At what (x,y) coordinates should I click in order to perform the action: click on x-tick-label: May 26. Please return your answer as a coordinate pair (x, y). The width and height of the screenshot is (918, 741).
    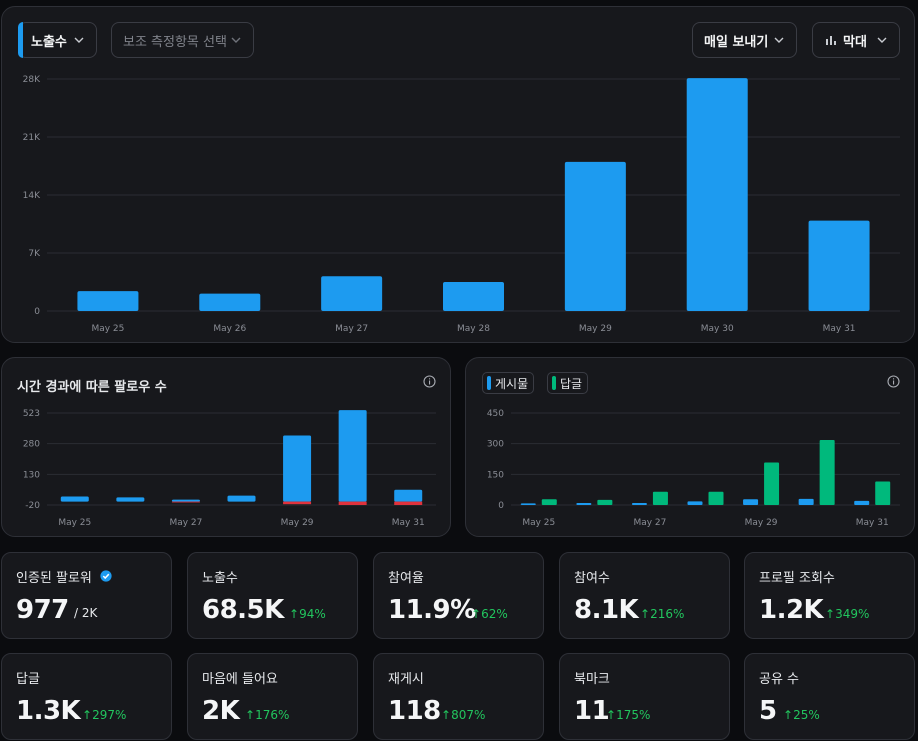
    Looking at the image, I should click on (229, 329).